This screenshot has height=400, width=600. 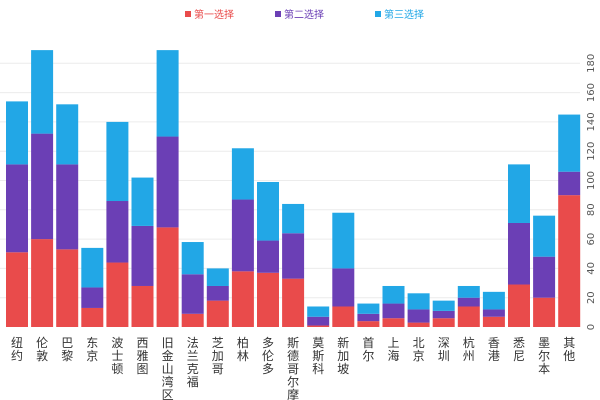 I want to click on x-tick-label: 首尔, so click(x=368, y=349).